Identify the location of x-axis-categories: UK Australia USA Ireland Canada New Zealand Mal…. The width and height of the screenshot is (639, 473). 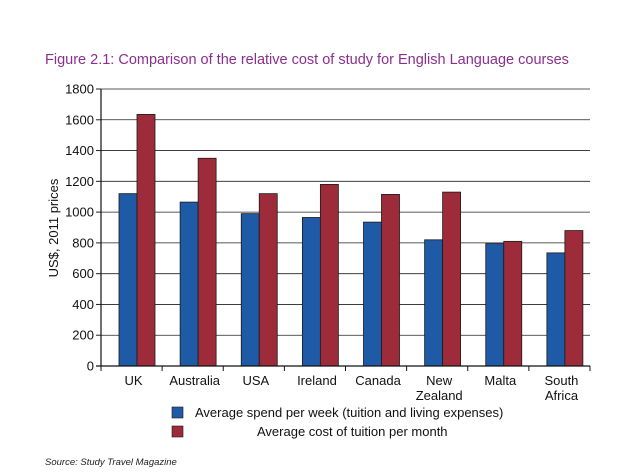
(352, 388).